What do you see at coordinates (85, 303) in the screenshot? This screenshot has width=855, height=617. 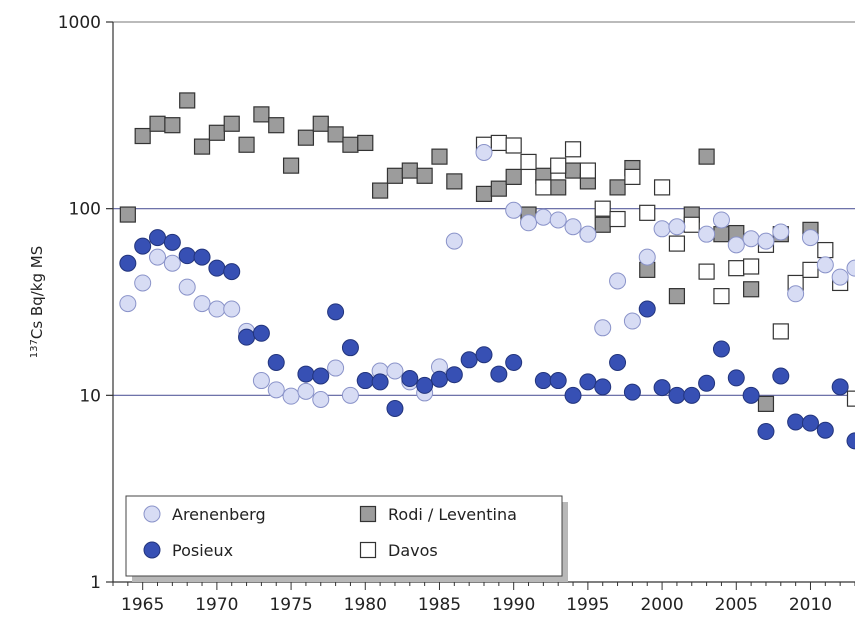 I see `y-ticks: 1 10 100 1000` at bounding box center [85, 303].